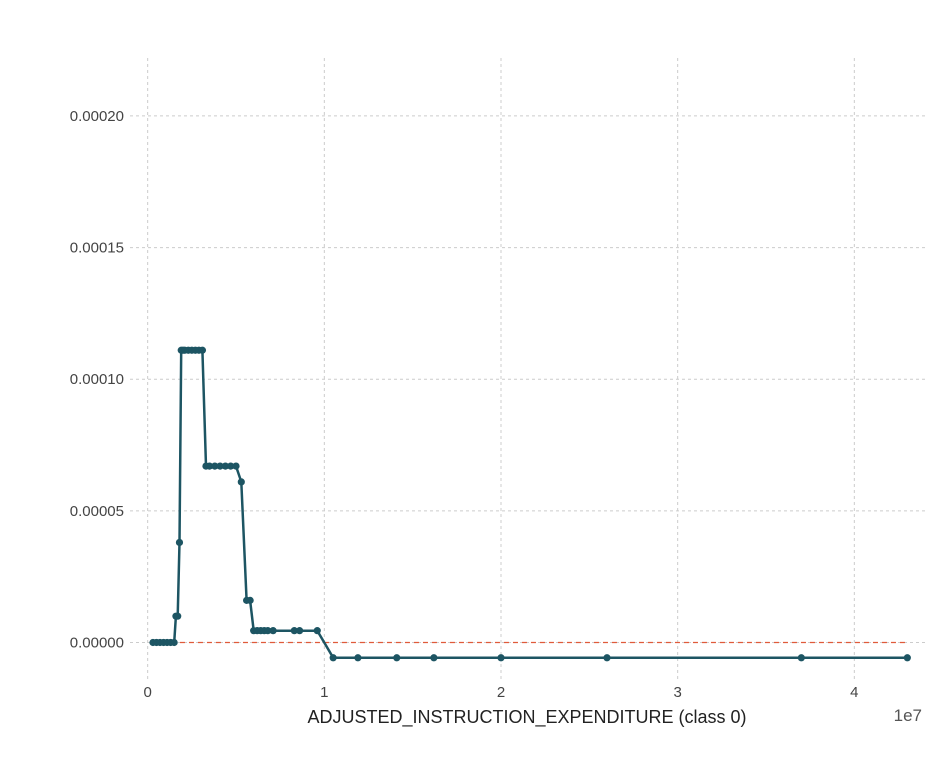 This screenshot has width=928, height=768. What do you see at coordinates (324, 692) in the screenshot?
I see `x-tick-label: 1` at bounding box center [324, 692].